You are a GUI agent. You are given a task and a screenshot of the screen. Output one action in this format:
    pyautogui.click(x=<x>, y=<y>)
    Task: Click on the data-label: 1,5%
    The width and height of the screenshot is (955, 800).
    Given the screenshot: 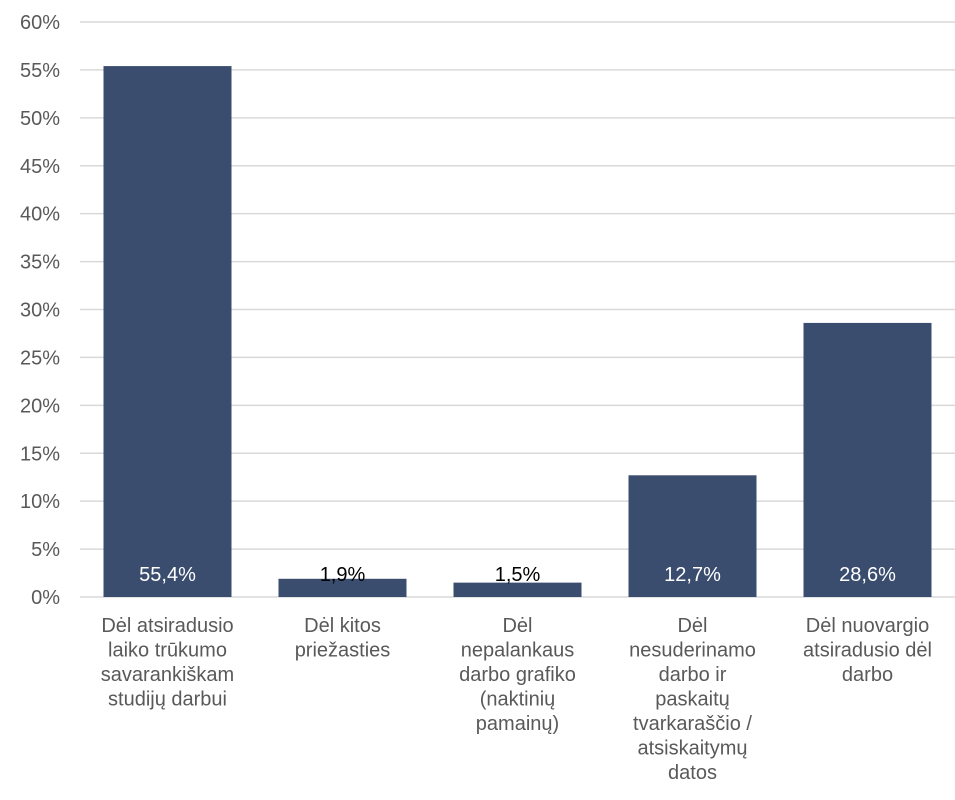 What is the action you would take?
    pyautogui.click(x=518, y=575)
    